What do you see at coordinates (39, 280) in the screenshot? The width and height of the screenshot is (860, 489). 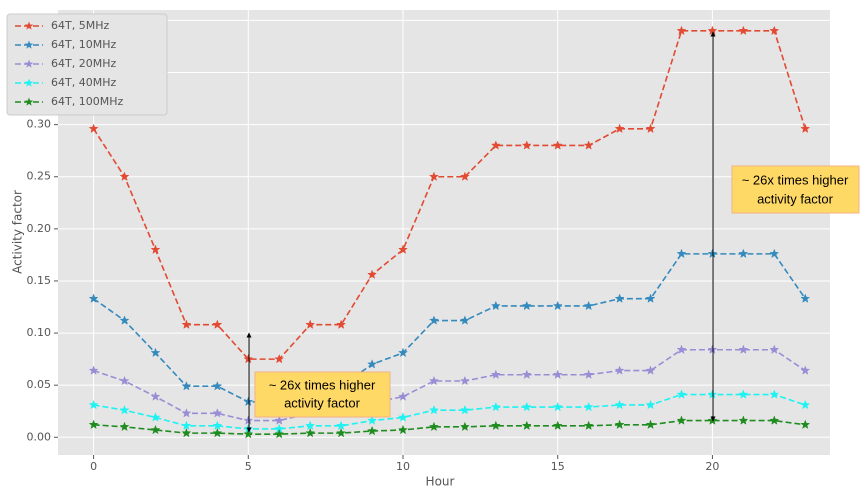 I see `y-tick-label: 0.15` at bounding box center [39, 280].